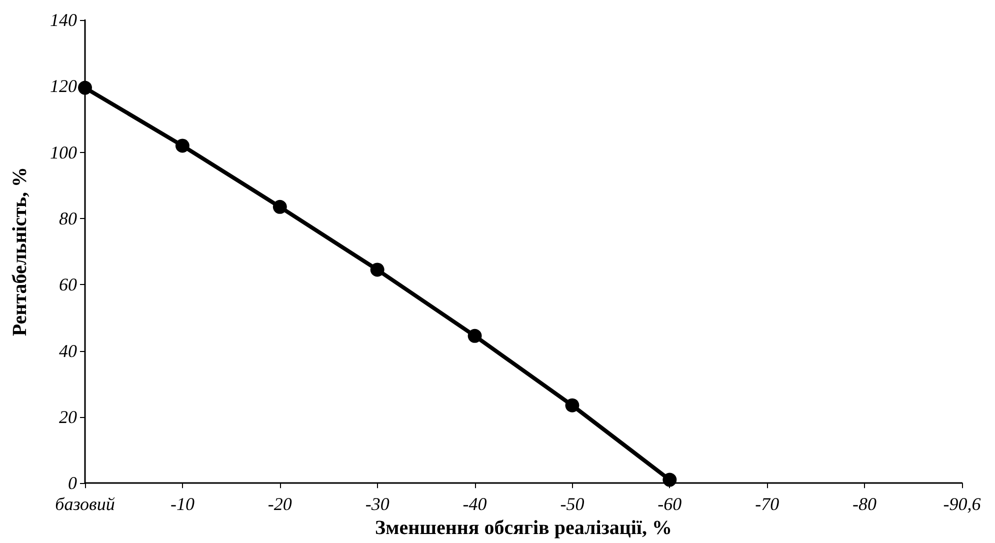 The image size is (995, 543). I want to click on x-tick-label: базовий, so click(85, 504).